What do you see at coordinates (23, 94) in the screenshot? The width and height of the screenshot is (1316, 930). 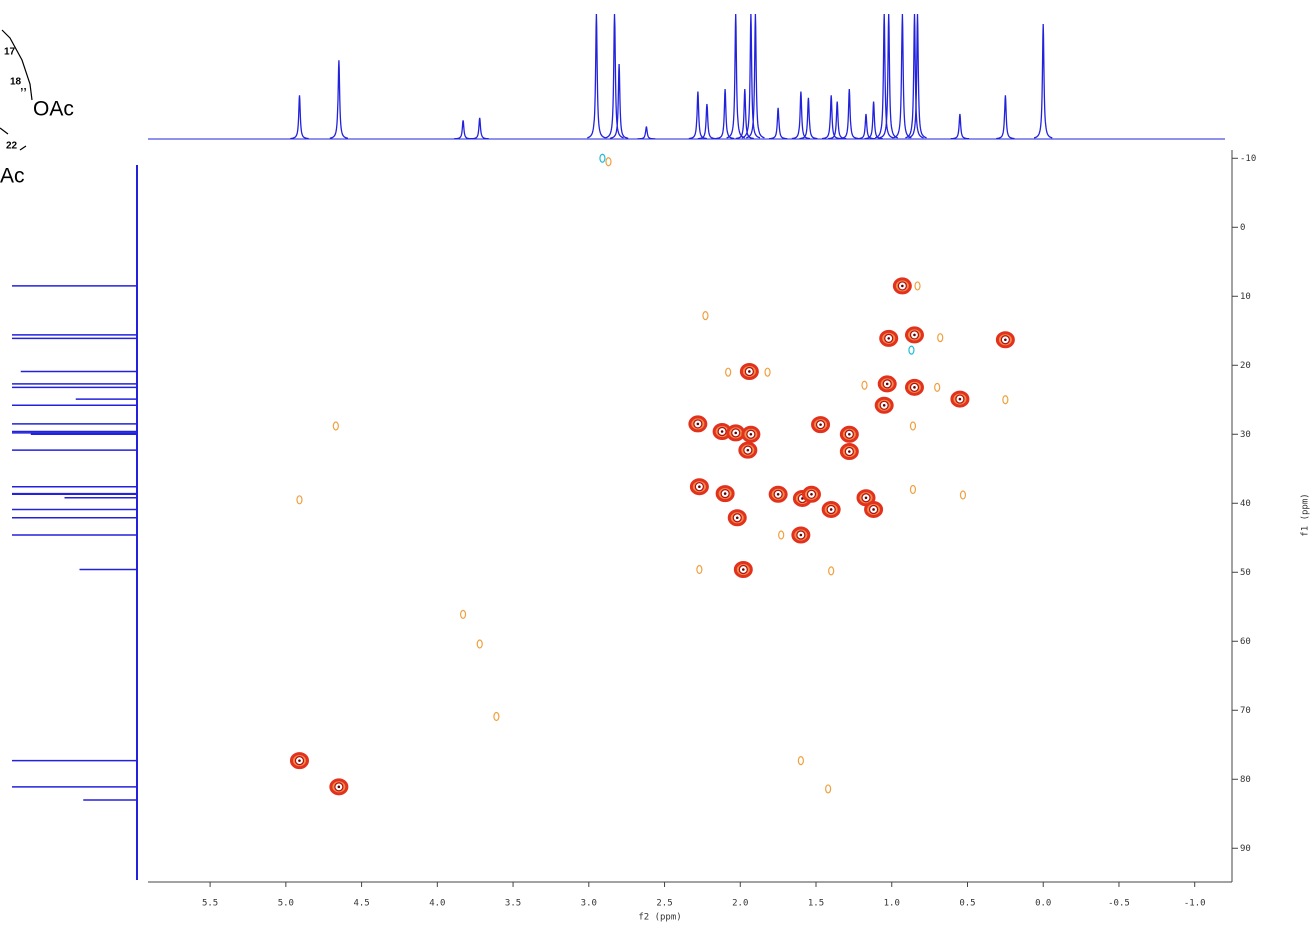 I see `structure-label: ’’` at bounding box center [23, 94].